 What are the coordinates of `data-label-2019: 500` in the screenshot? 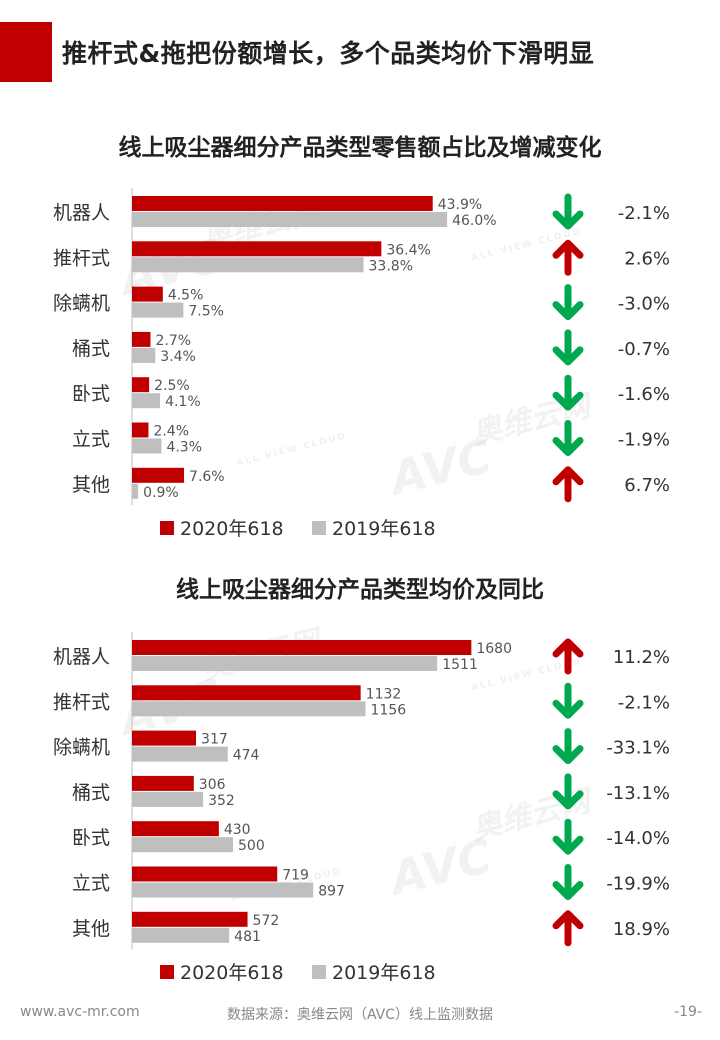 It's located at (251, 846).